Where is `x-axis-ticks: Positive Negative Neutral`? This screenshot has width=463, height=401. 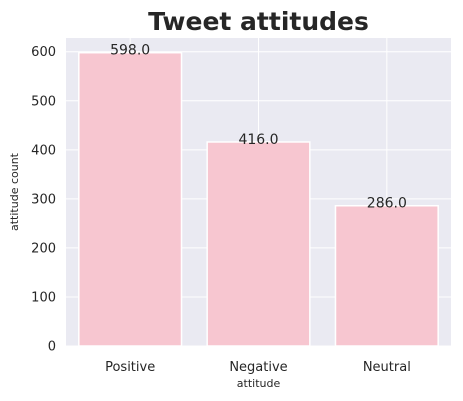
x-axis-ticks: Positive Negative Neutral is located at coordinates (258, 367).